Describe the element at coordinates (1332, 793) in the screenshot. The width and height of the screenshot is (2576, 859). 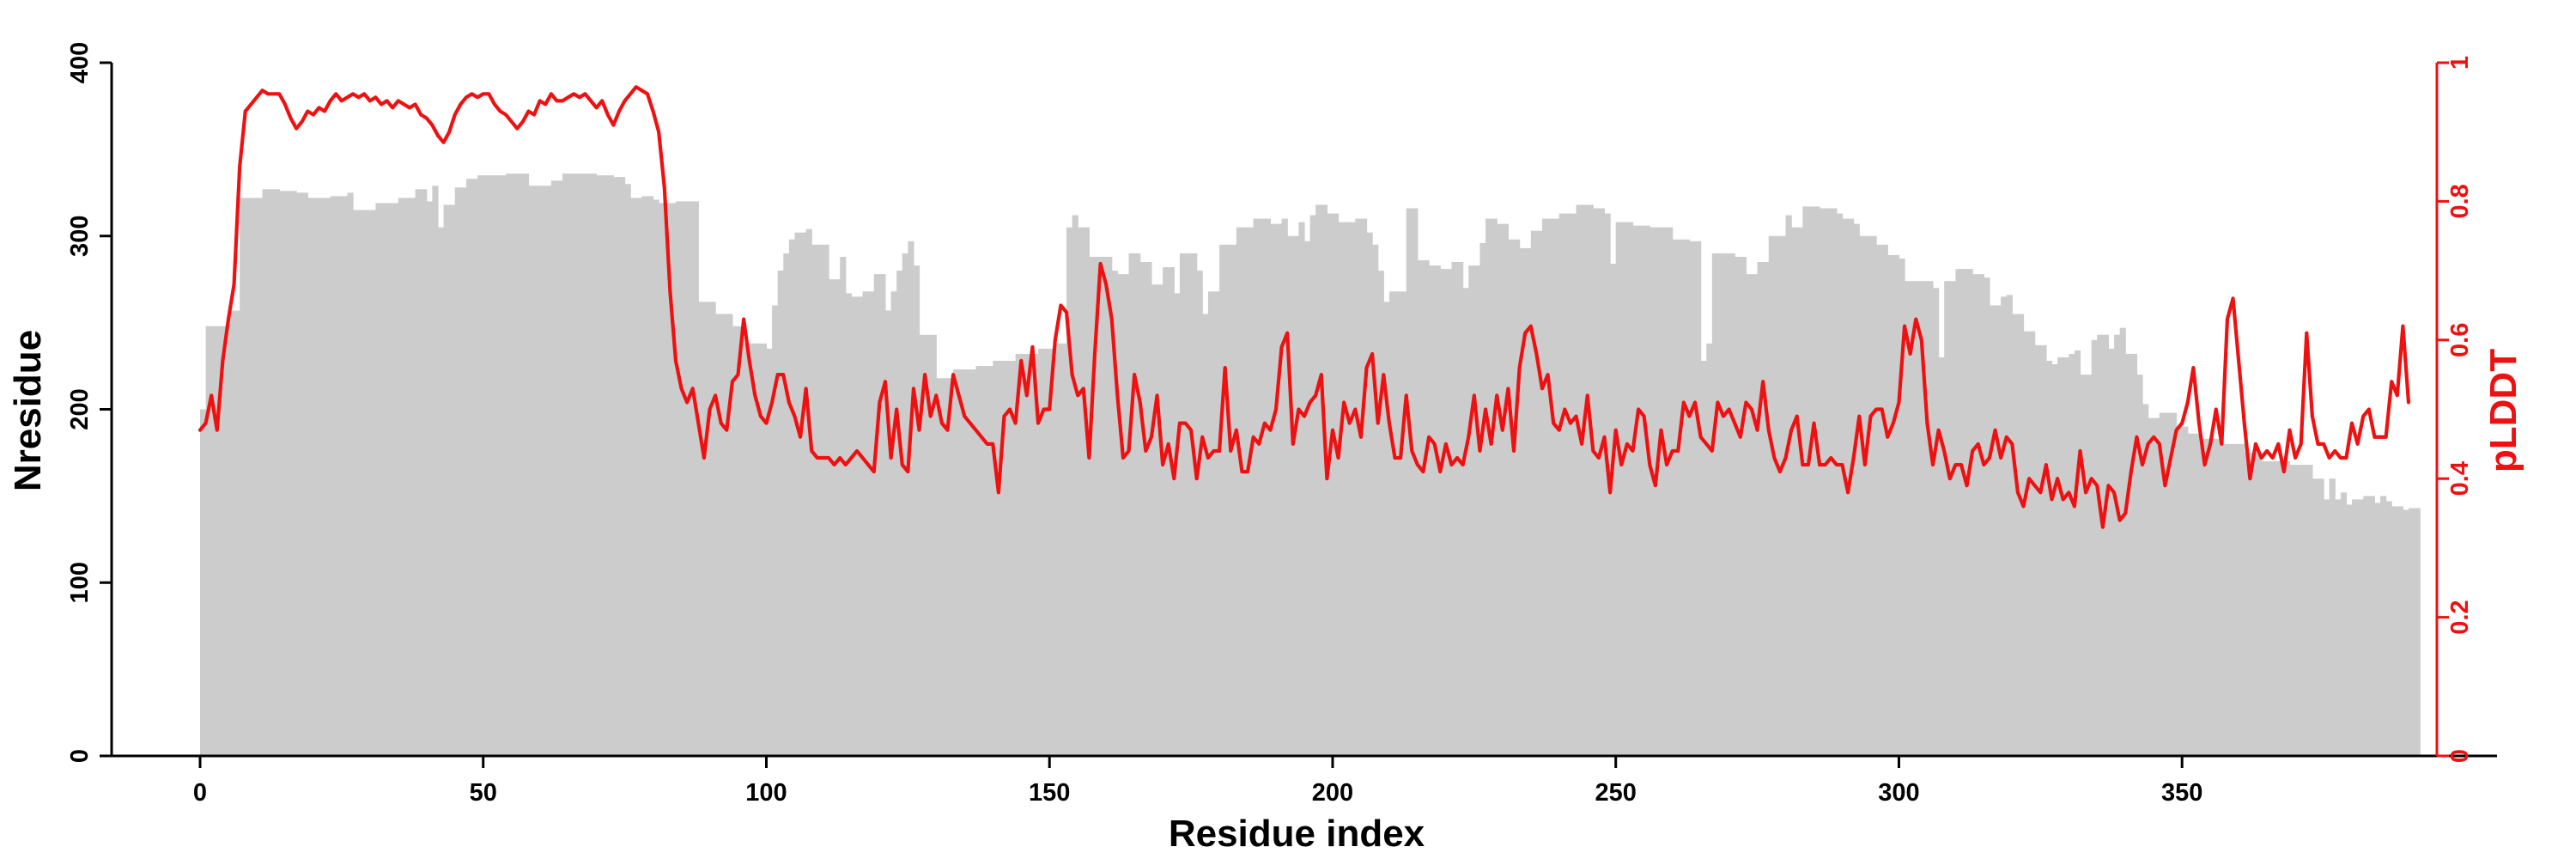
I see `x-tick-label: 200` at that location.